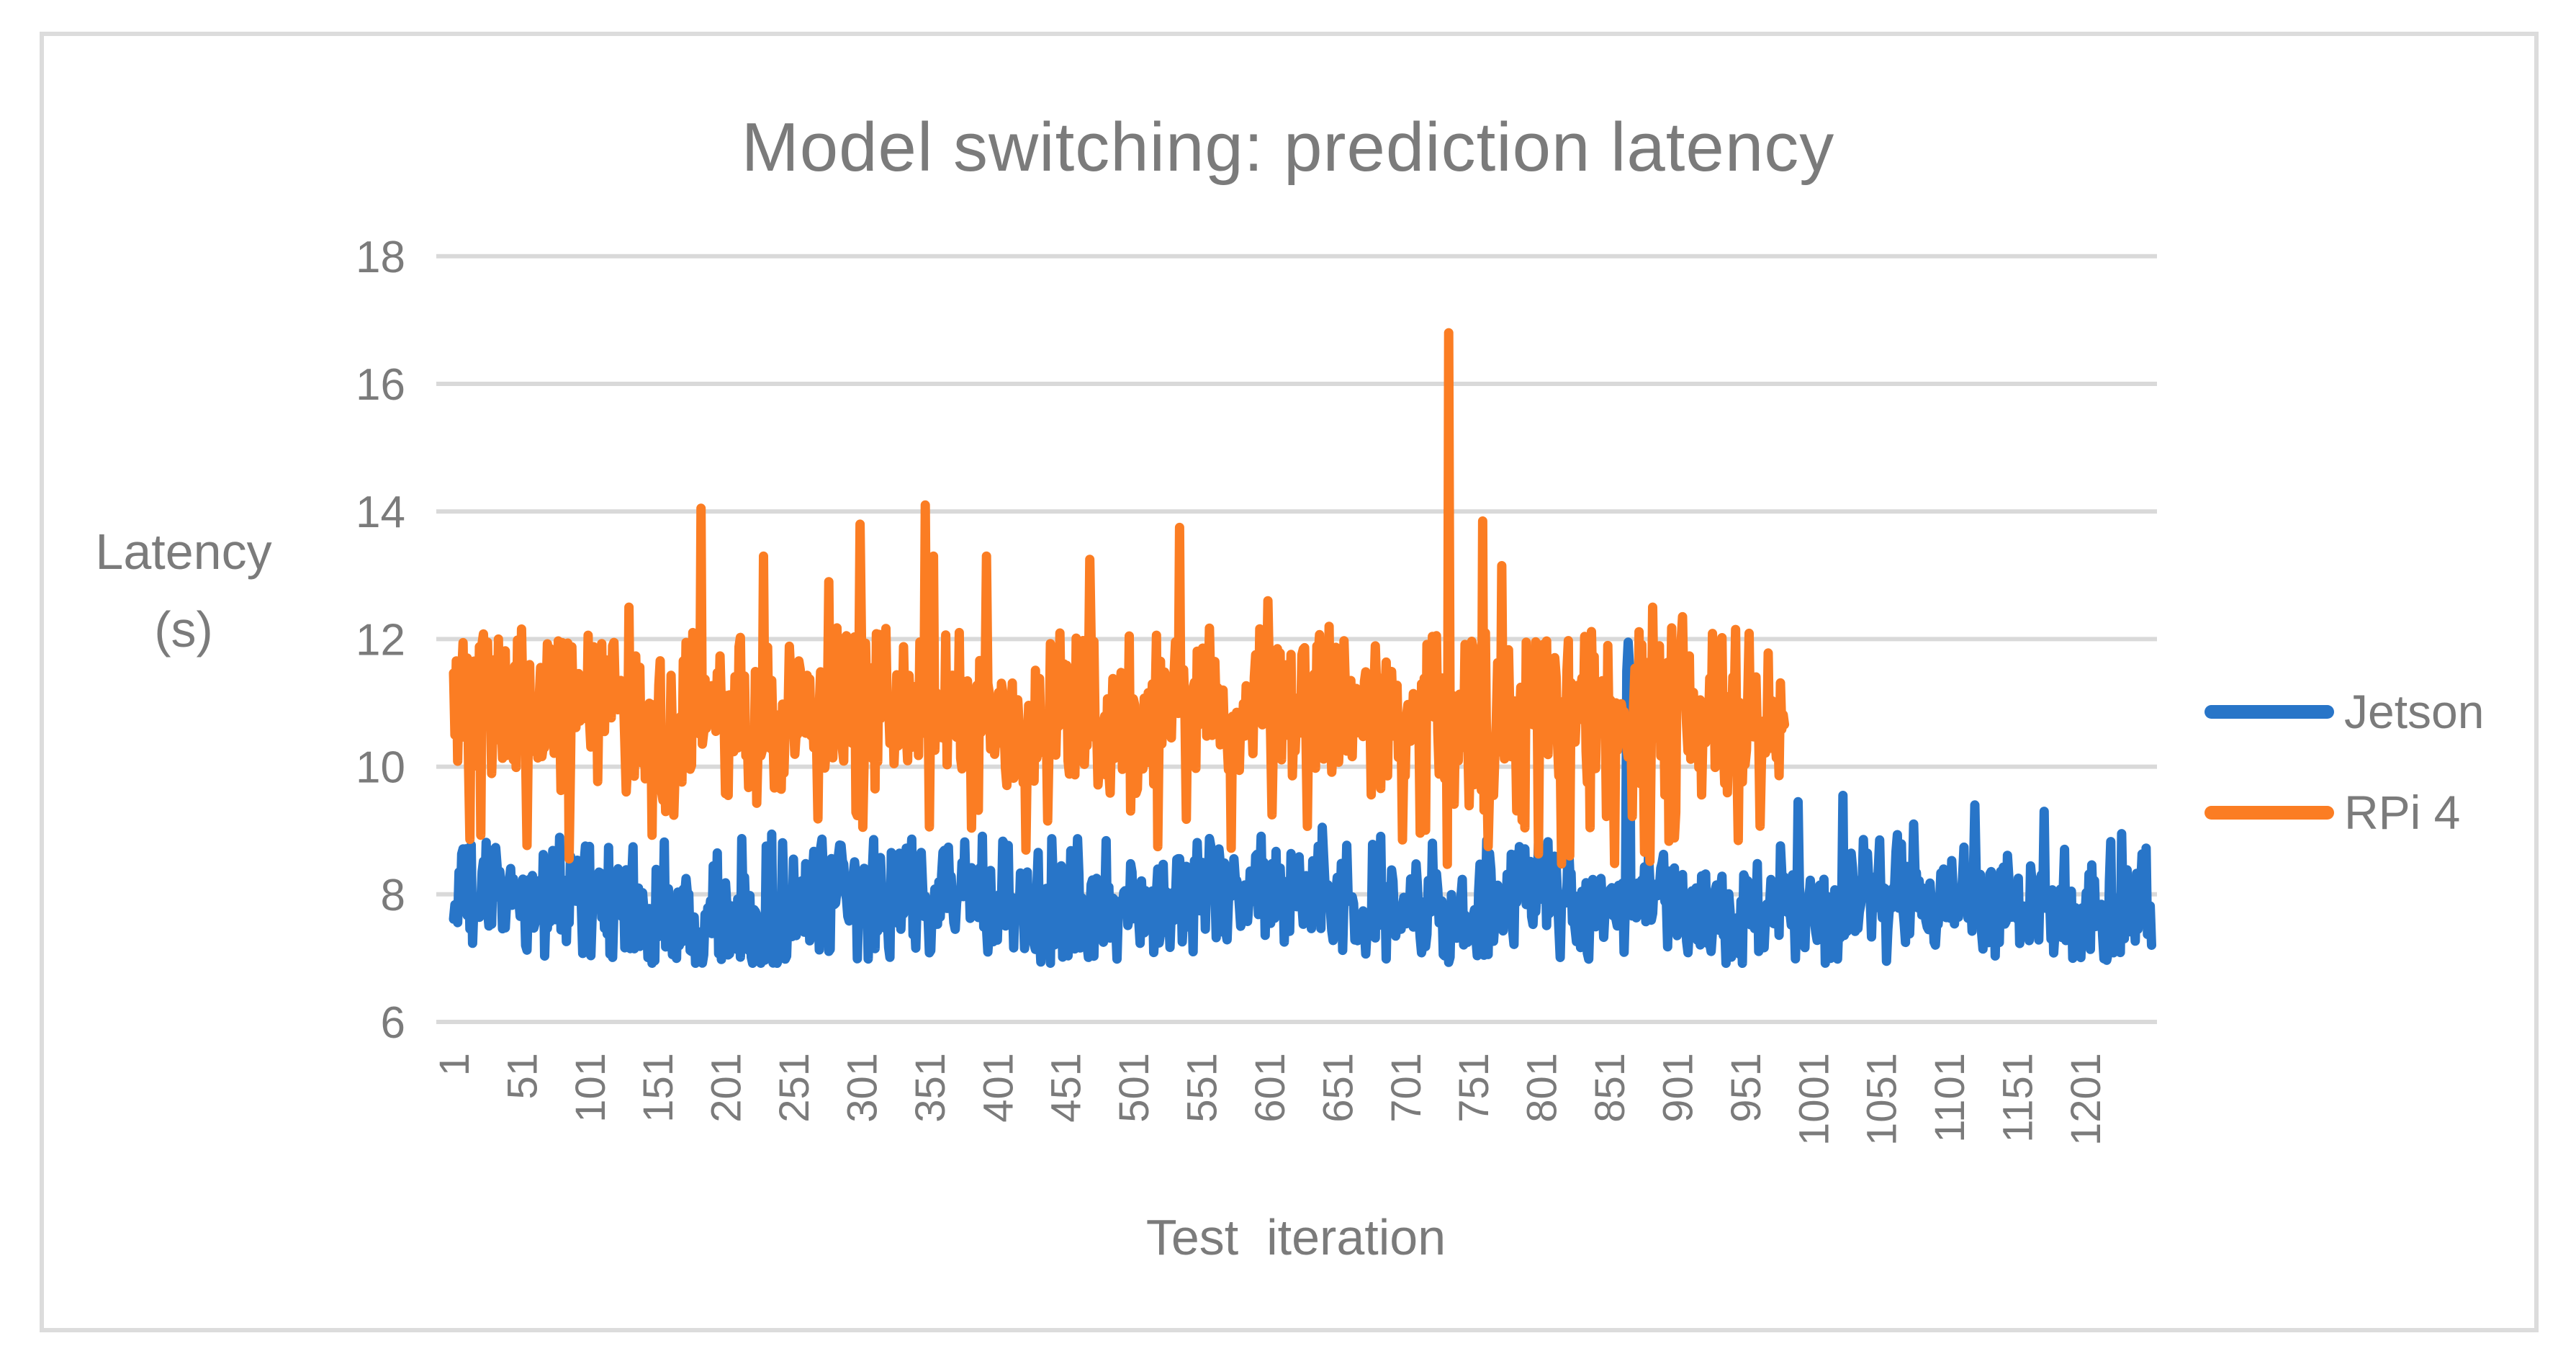 The image size is (2576, 1364). What do you see at coordinates (1882, 1099) in the screenshot?
I see `x-tick-label-1051: 1051` at bounding box center [1882, 1099].